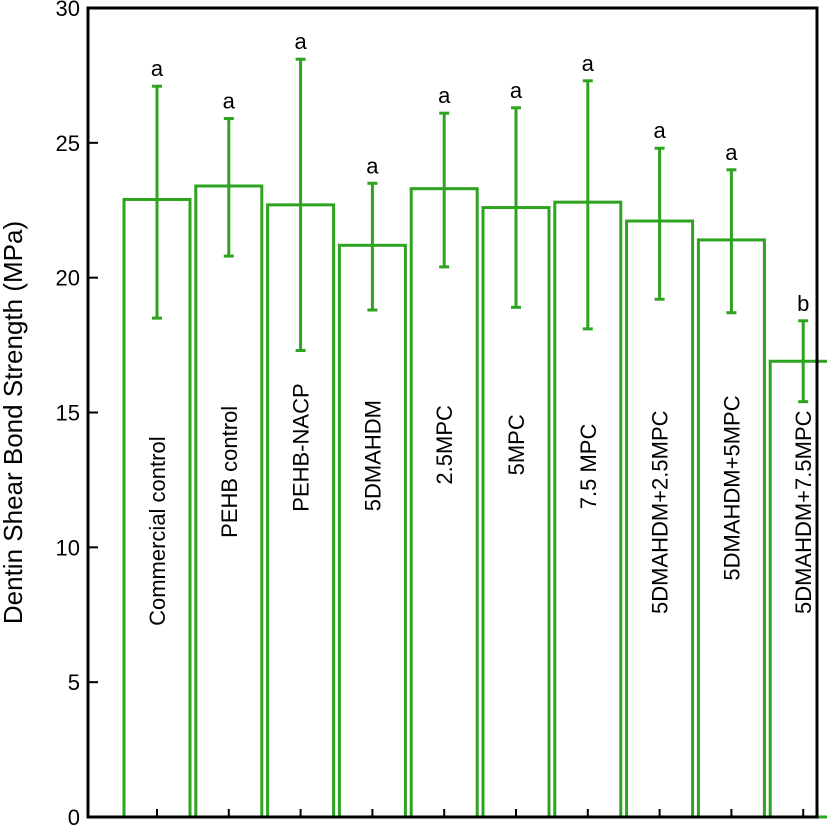 This screenshot has width=827, height=827. Describe the element at coordinates (14, 422) in the screenshot. I see `y-axis-title: Dentin Shear Bond Strength (MPa)` at that location.